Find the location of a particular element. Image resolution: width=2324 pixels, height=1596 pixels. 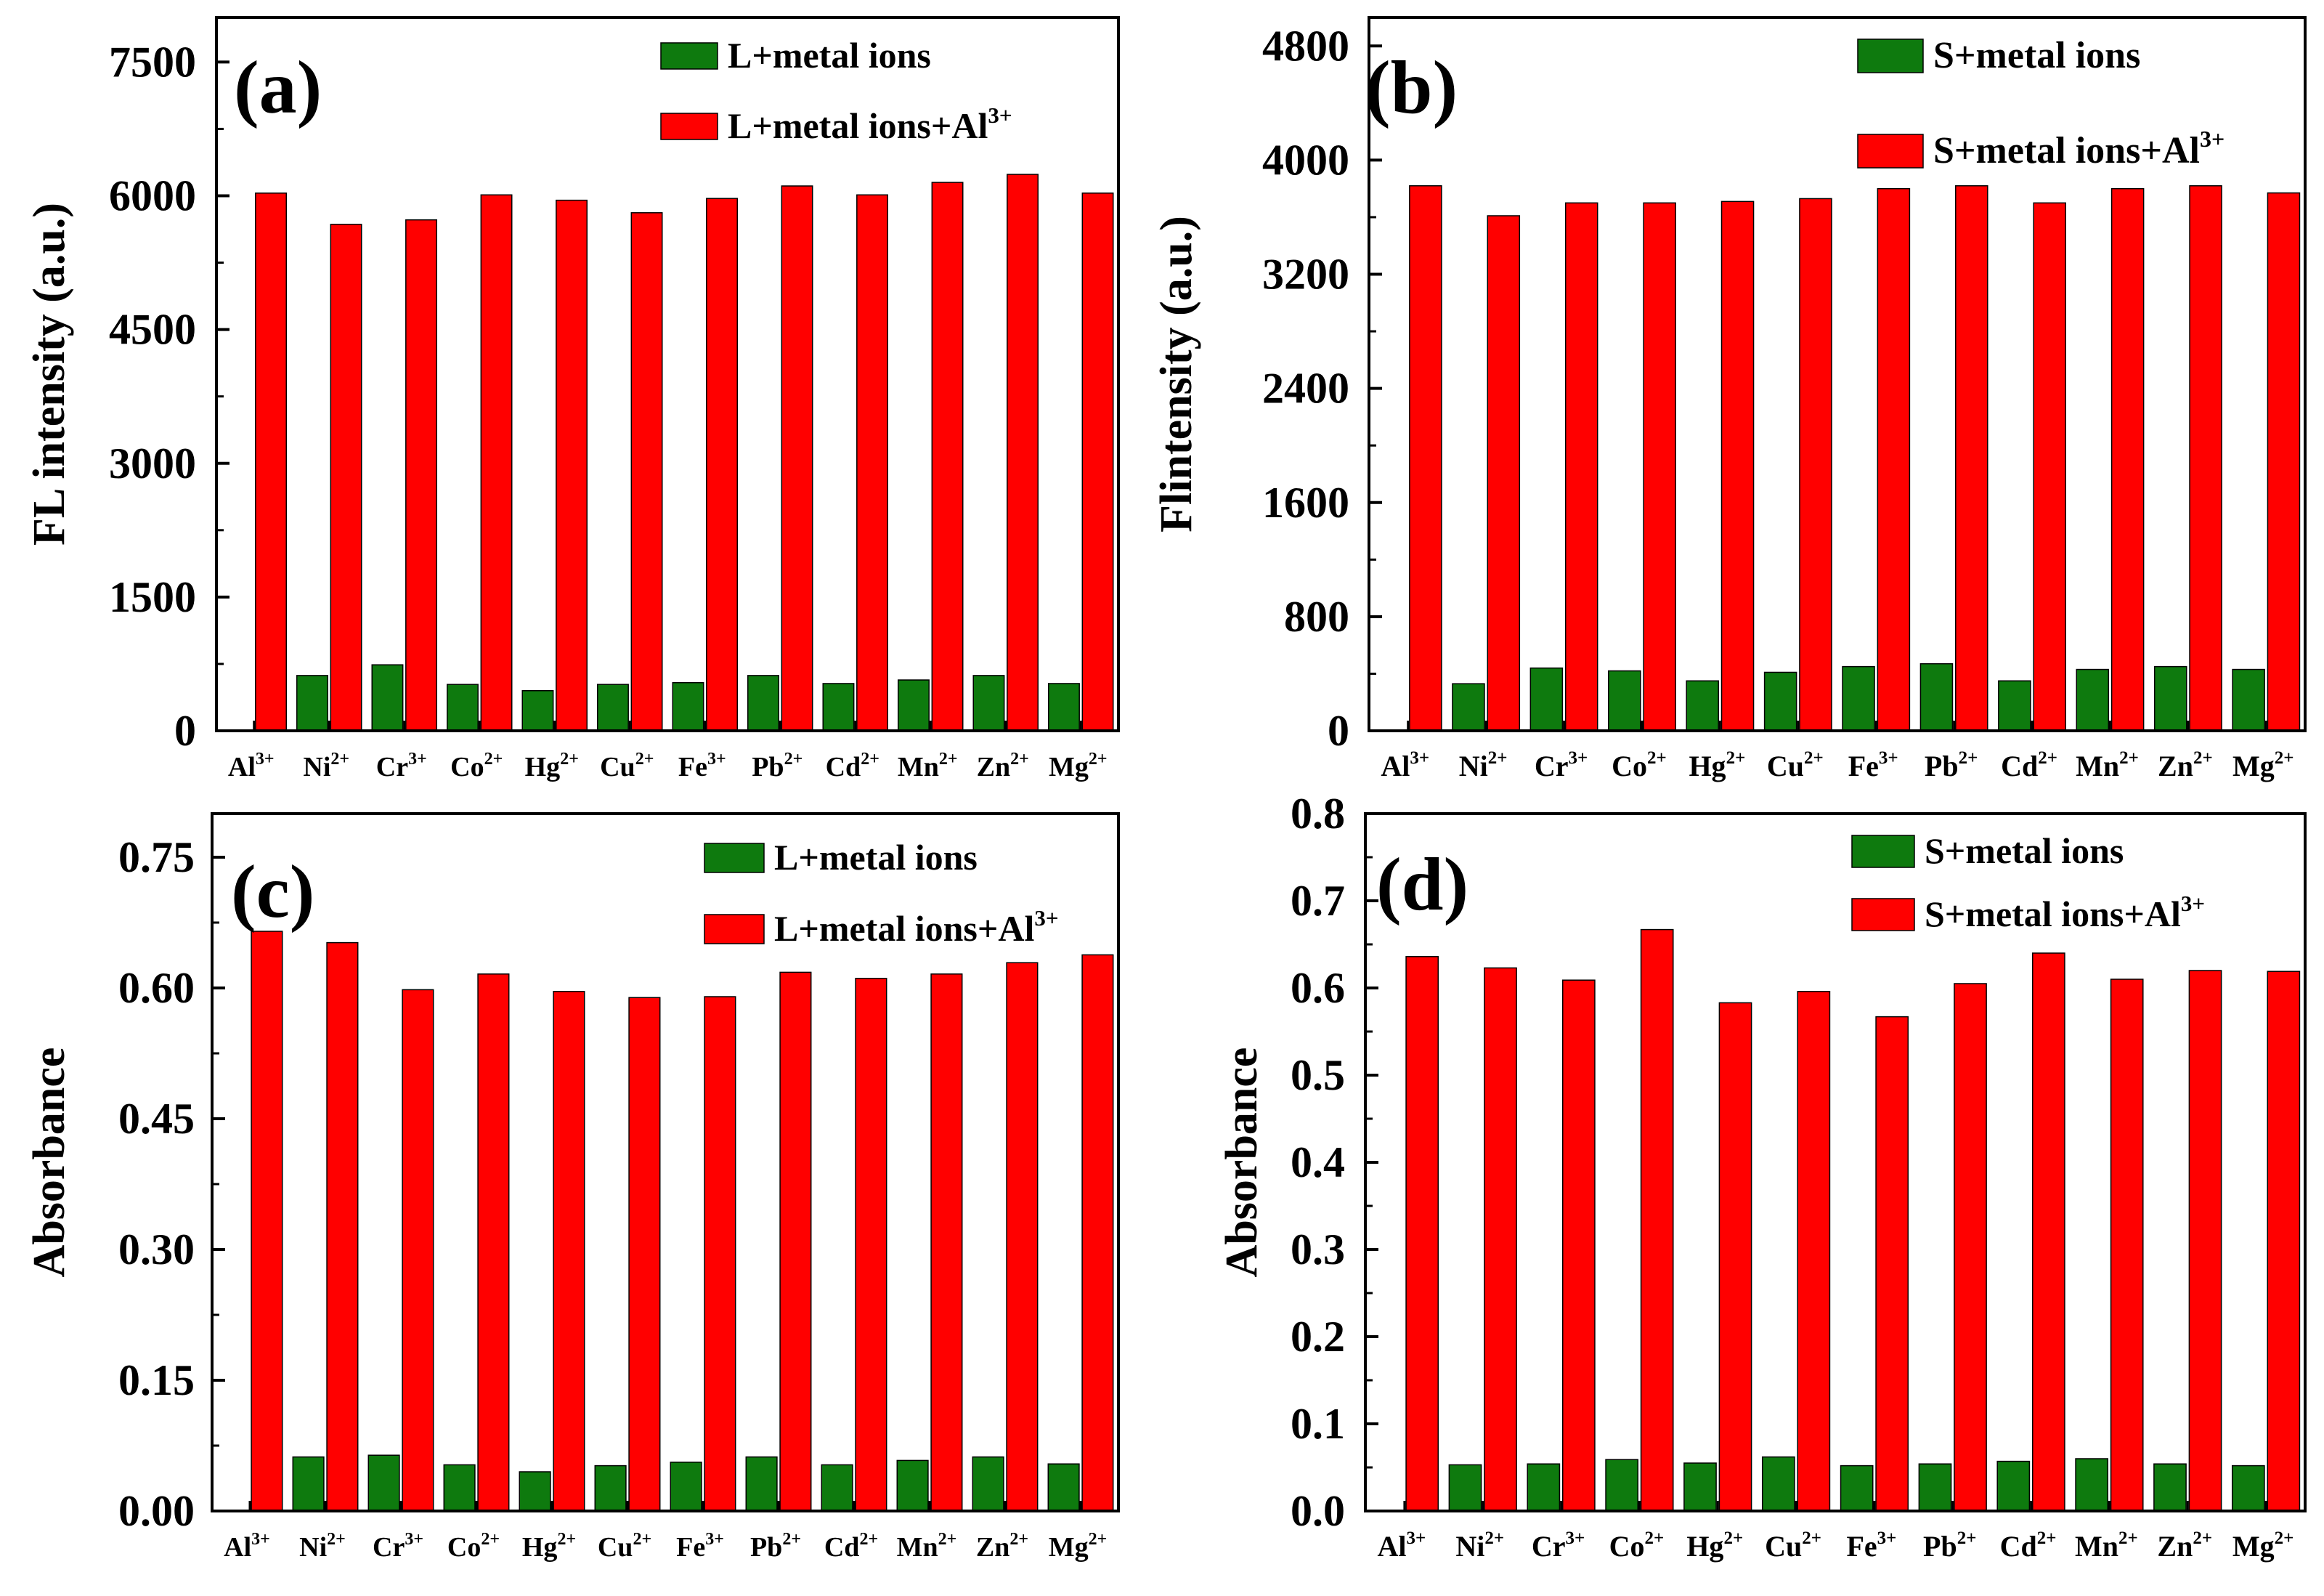

y-tick-label: 6000 is located at coordinates (152, 196).